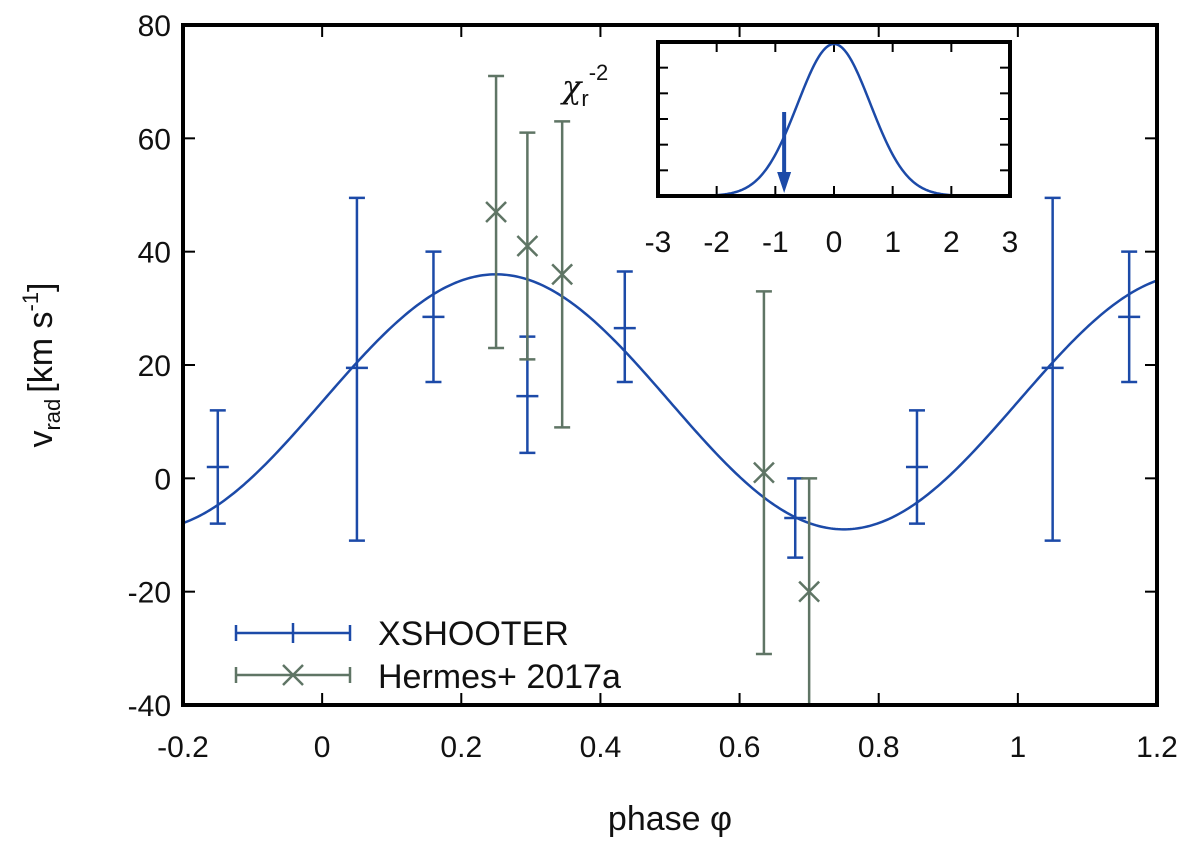 This screenshot has height=845, width=1200. I want to click on legend-label-hermes: Hermes+ 2017a, so click(499, 677).